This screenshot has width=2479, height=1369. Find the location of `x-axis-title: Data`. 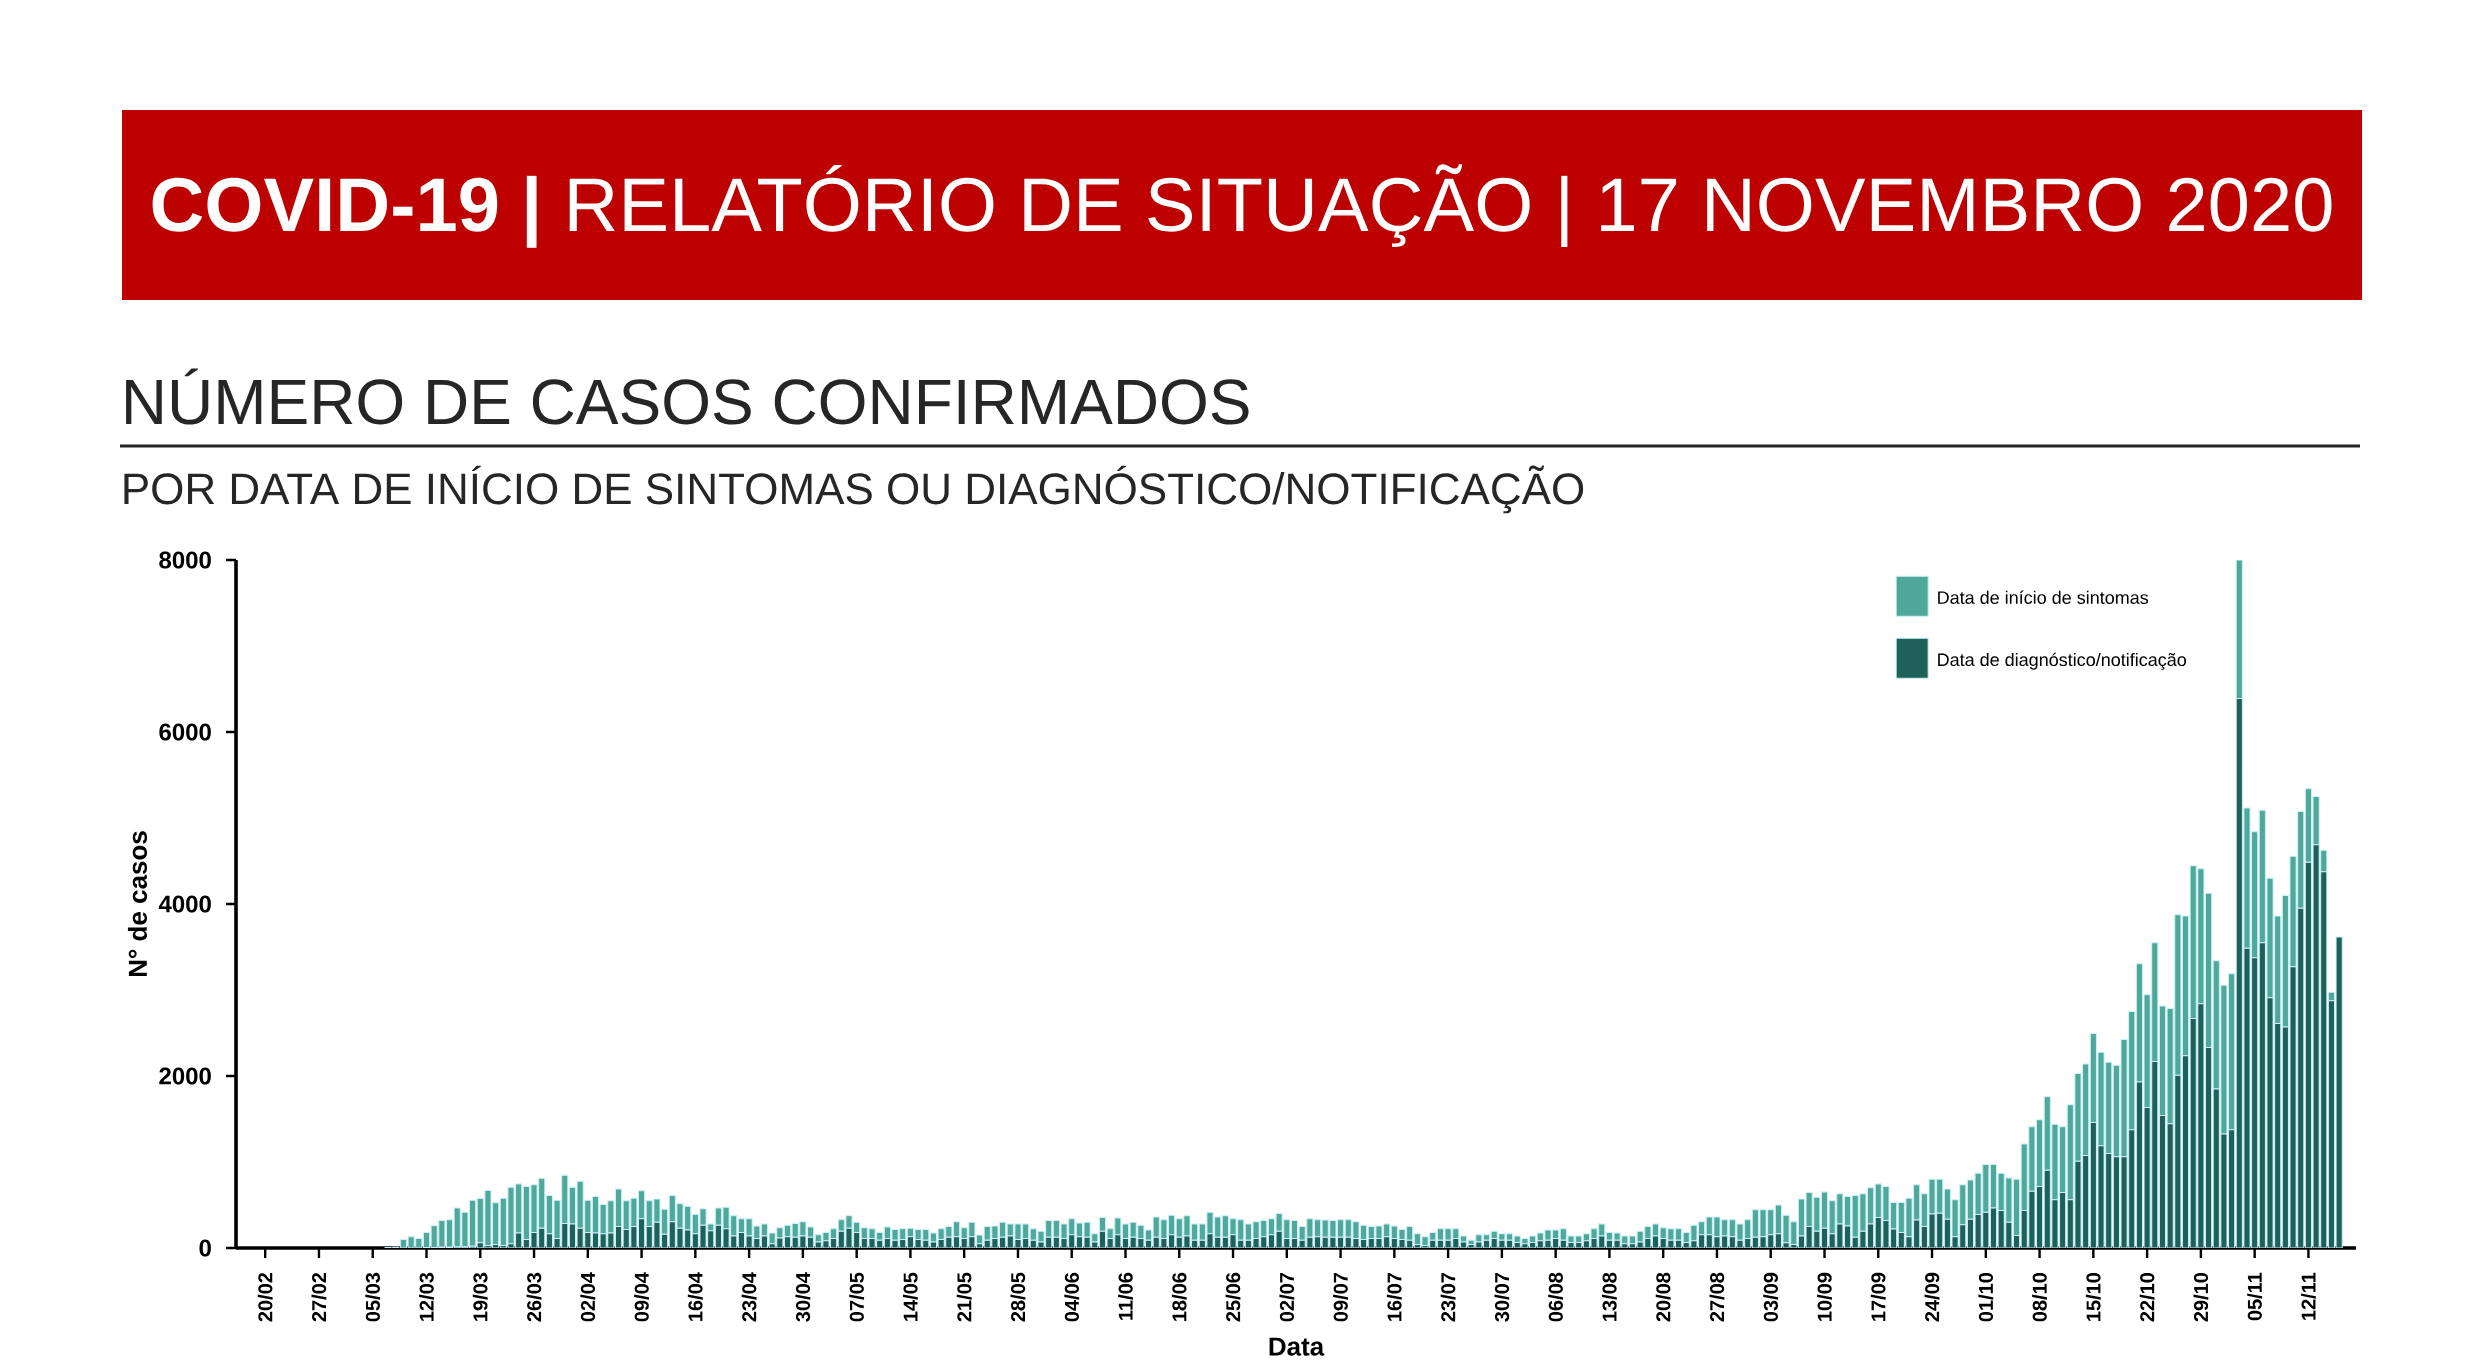

x-axis-title: Data is located at coordinates (1297, 1346).